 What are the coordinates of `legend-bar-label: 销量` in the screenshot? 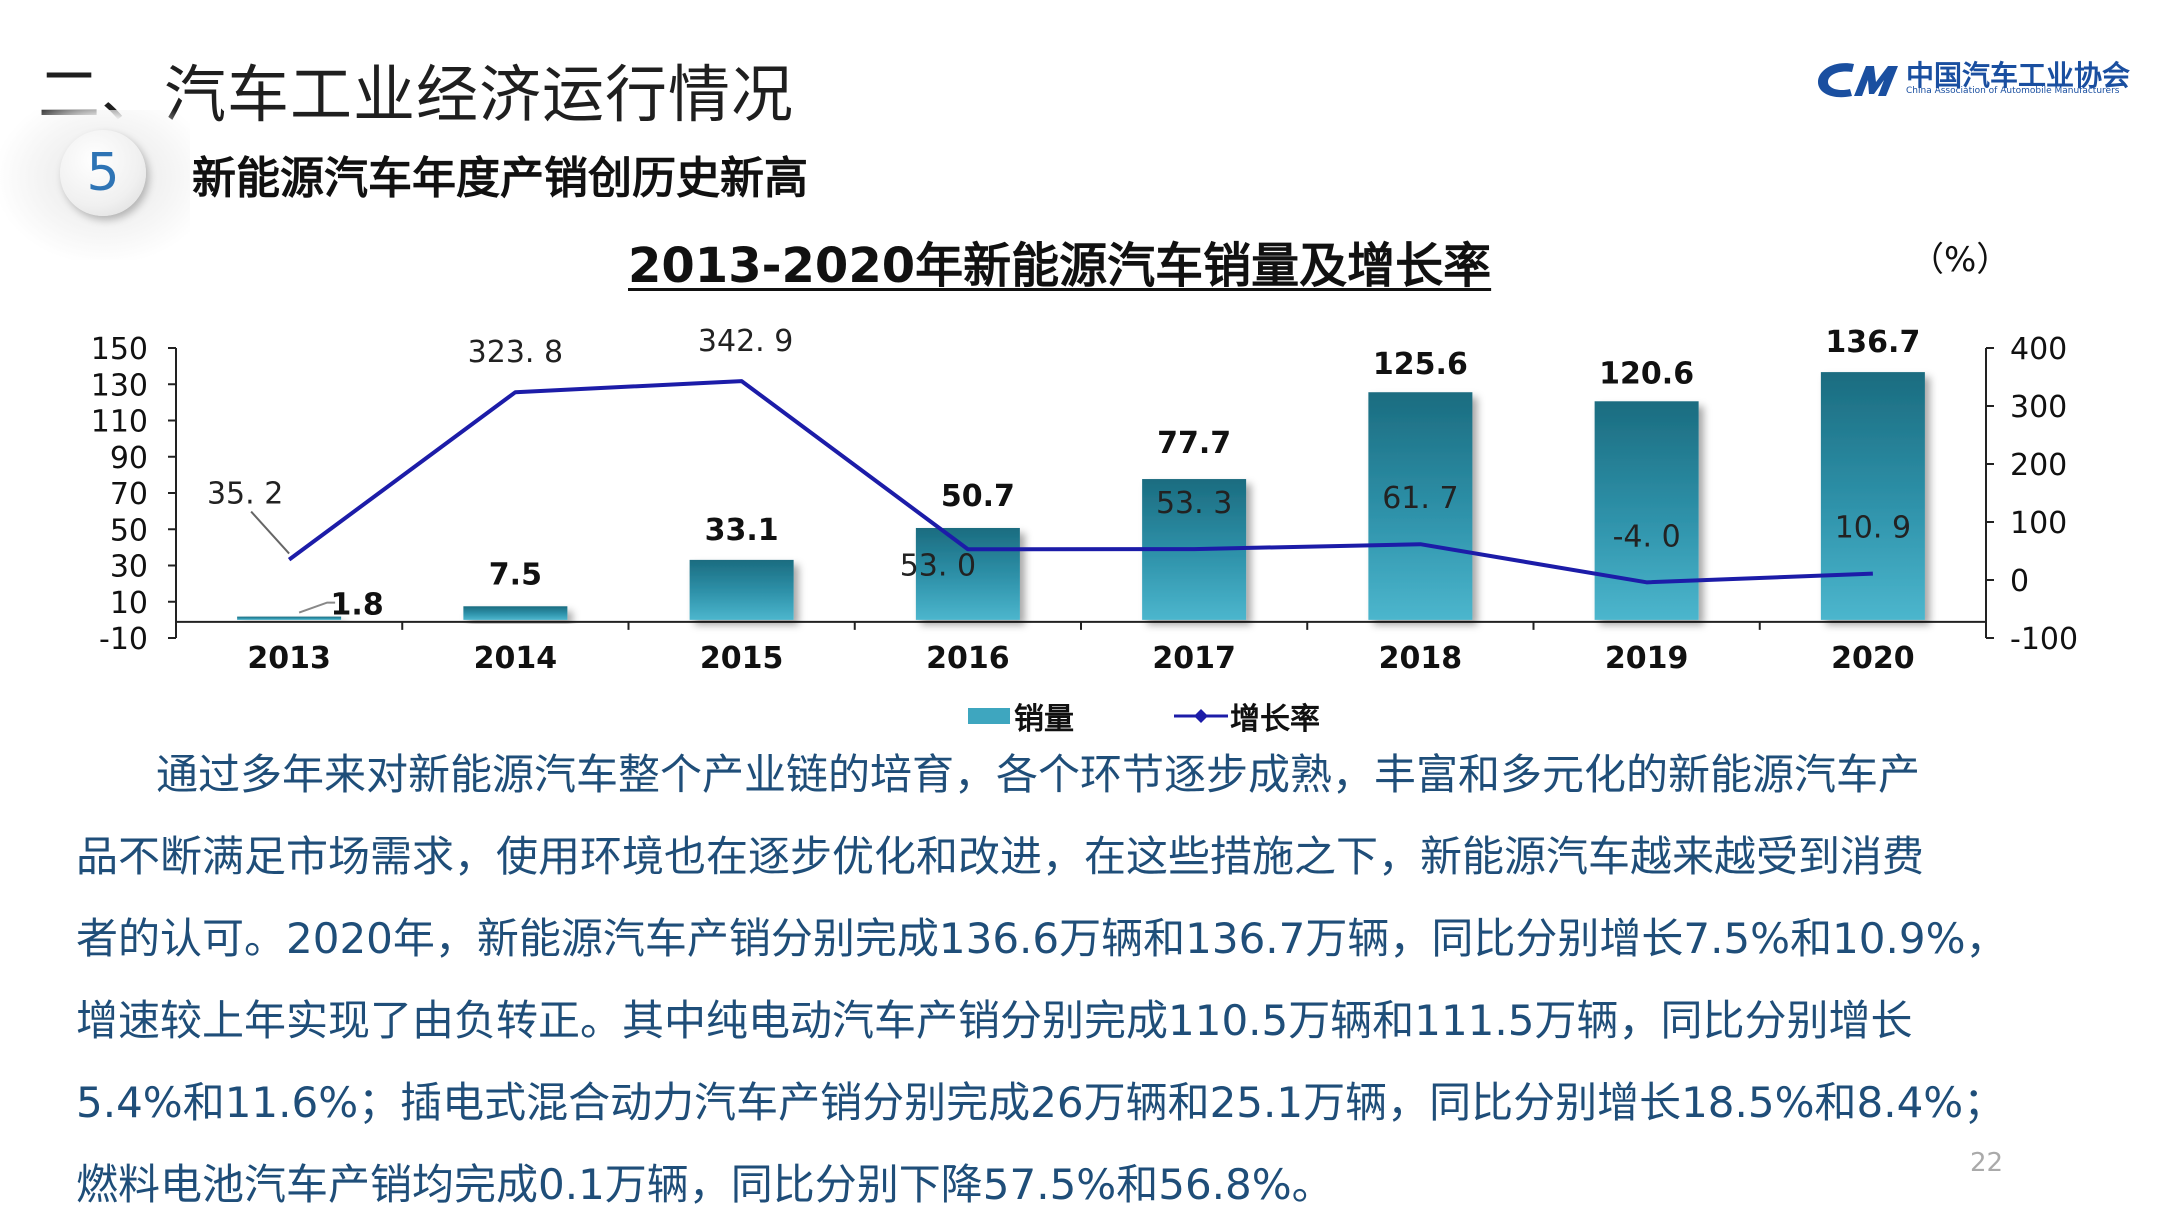 It's located at (1044, 719).